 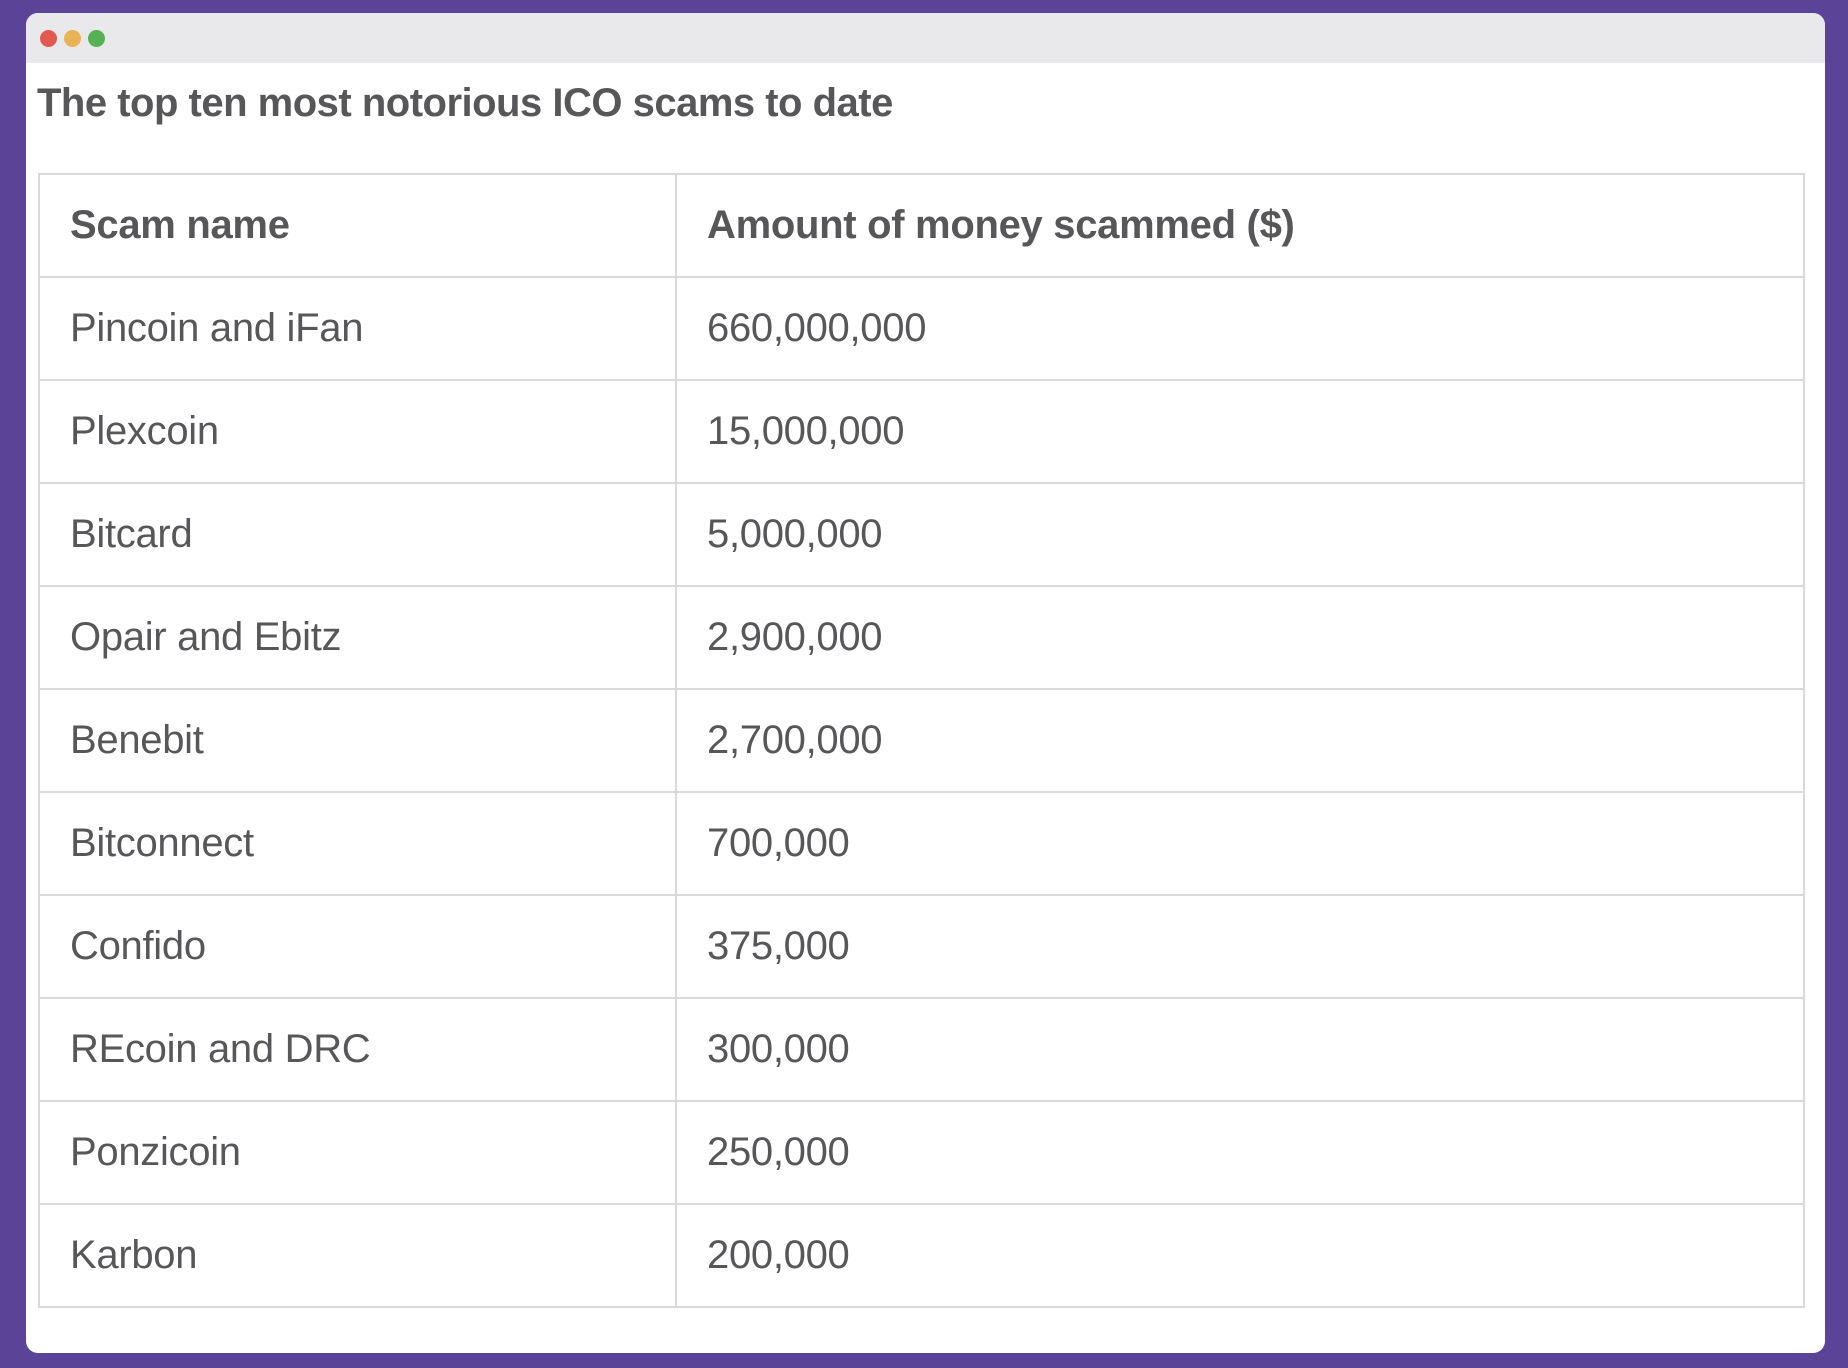 What do you see at coordinates (357, 328) in the screenshot?
I see `scam-name-cell: Pincoin and iFan` at bounding box center [357, 328].